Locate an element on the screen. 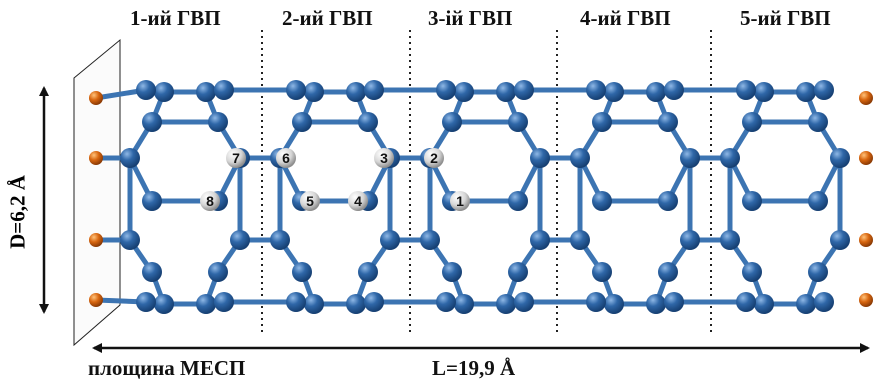  atom-number-label: 4 is located at coordinates (358, 201).